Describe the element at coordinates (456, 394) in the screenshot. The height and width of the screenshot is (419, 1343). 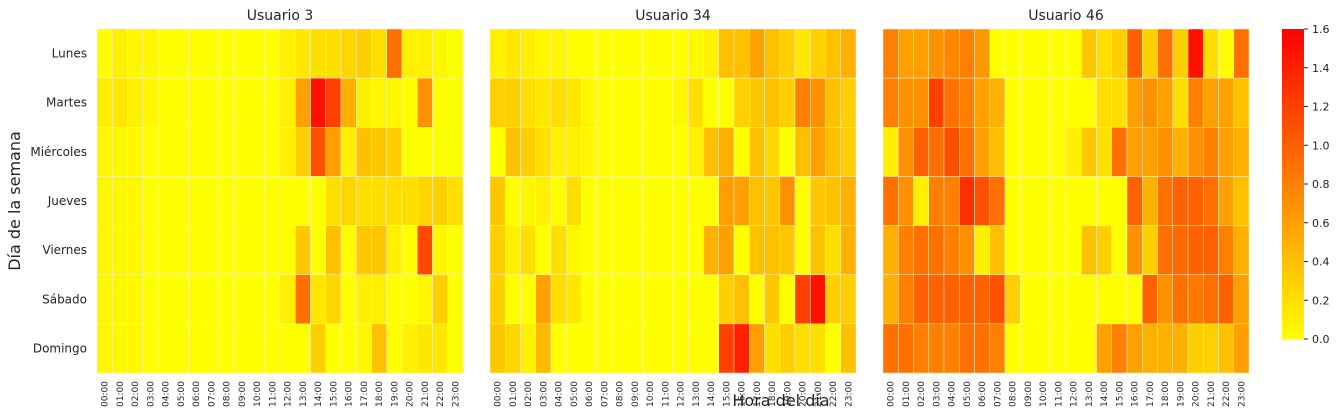
I see `x-tick-label: 23:00` at that location.